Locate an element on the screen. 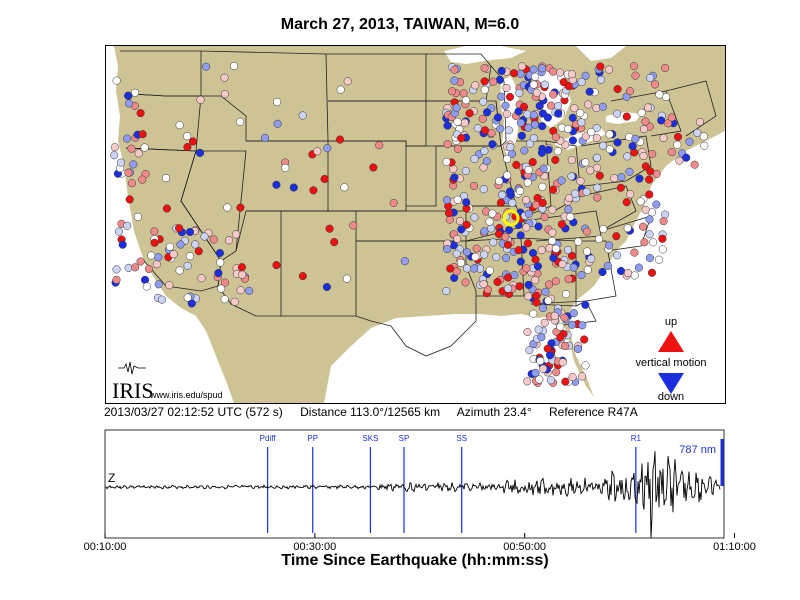 Image resolution: width=800 pixels, height=600 pixels. event-timestamp: 2013/03/27 02:12:52 UTC (572 s) is located at coordinates (193, 412).